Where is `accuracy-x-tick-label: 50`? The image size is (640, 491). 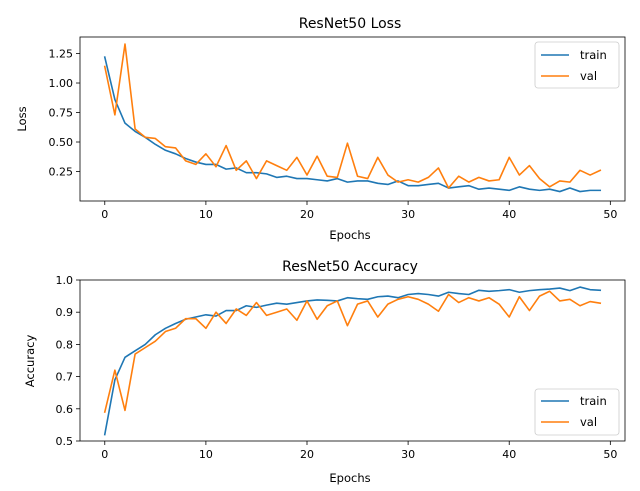 accuracy-x-tick-label: 50 is located at coordinates (610, 454).